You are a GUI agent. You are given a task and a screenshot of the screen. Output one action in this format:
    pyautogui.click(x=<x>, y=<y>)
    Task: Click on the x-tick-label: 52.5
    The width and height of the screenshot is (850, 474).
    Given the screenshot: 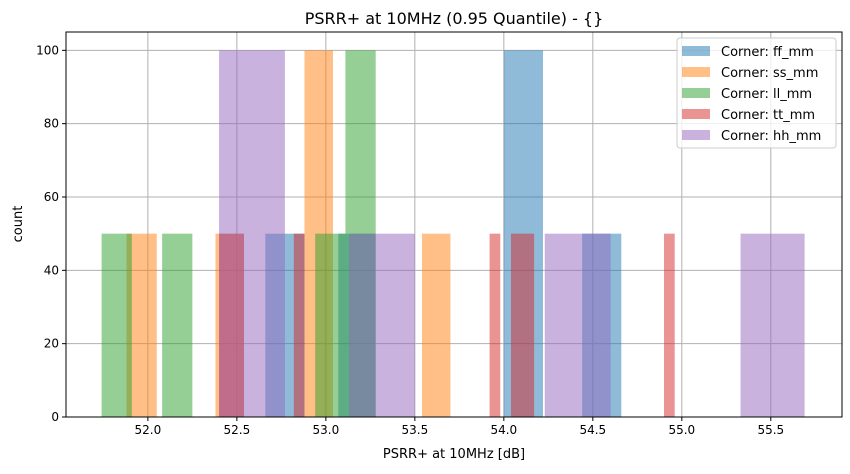 What is the action you would take?
    pyautogui.click(x=237, y=430)
    